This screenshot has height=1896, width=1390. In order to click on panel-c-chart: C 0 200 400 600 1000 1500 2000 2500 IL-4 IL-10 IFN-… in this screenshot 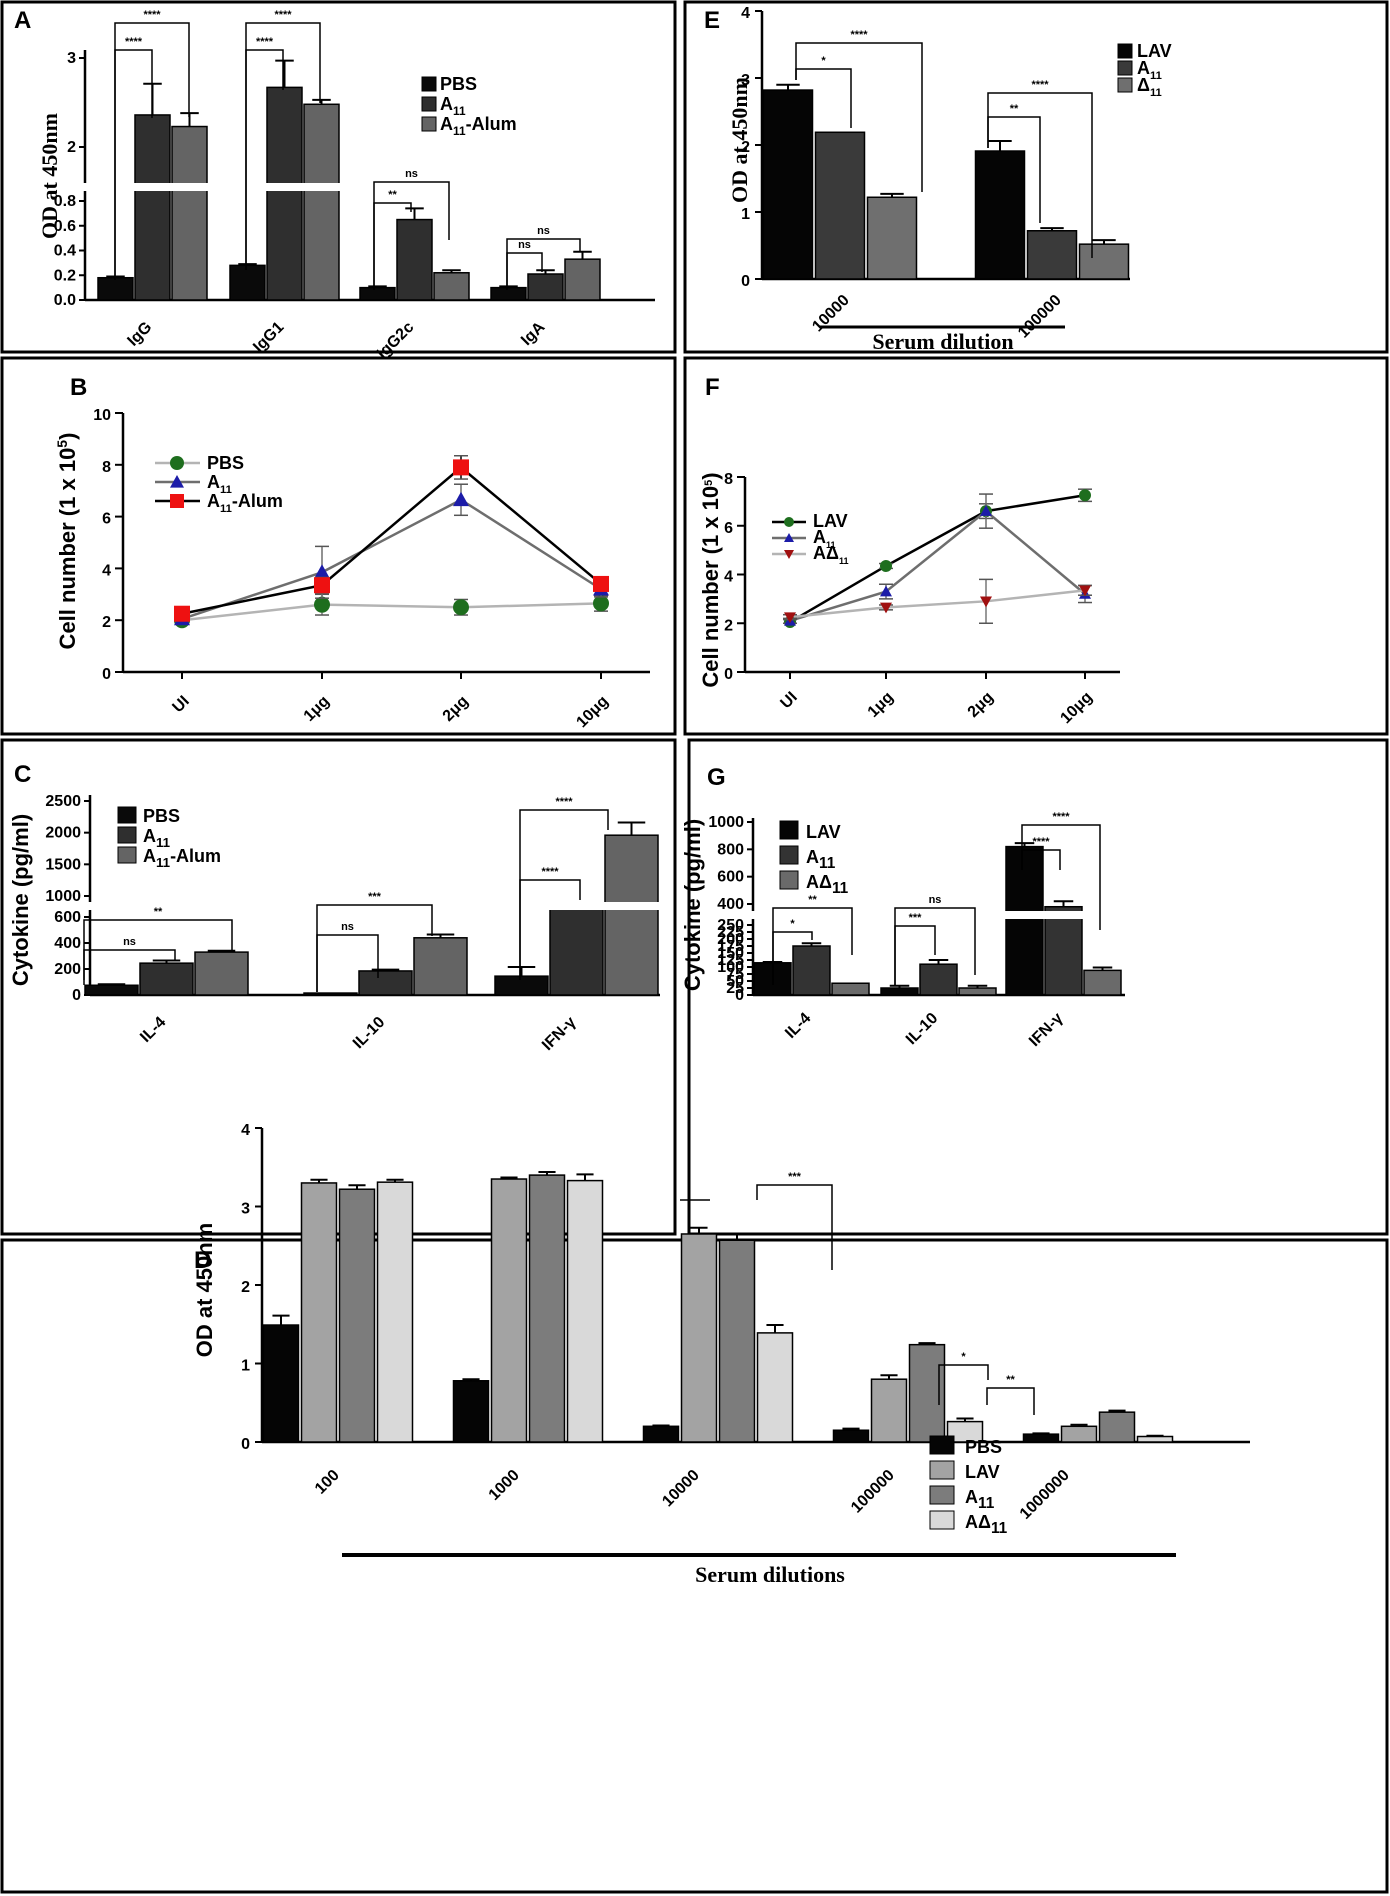, I will do `click(334, 907)`.